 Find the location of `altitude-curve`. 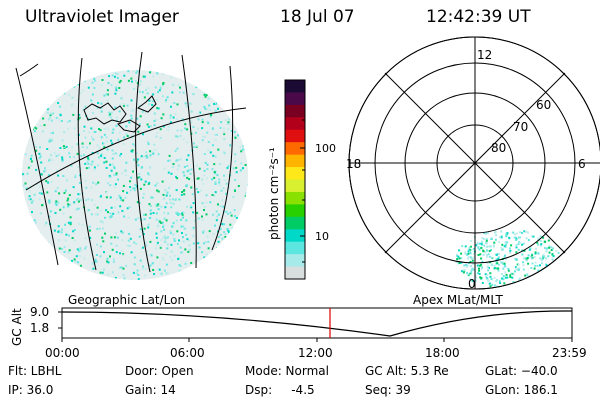

altitude-curve is located at coordinates (317, 323).